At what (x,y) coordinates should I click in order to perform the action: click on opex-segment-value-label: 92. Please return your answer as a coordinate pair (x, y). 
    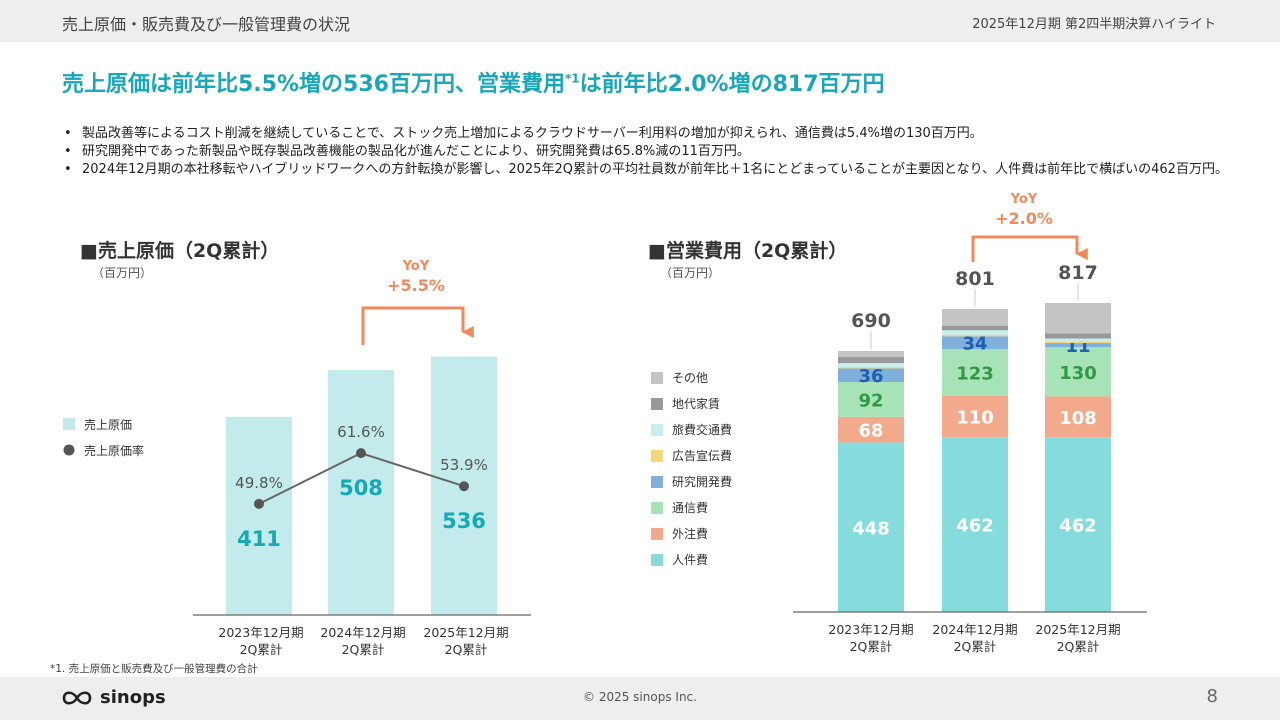
    Looking at the image, I should click on (870, 400).